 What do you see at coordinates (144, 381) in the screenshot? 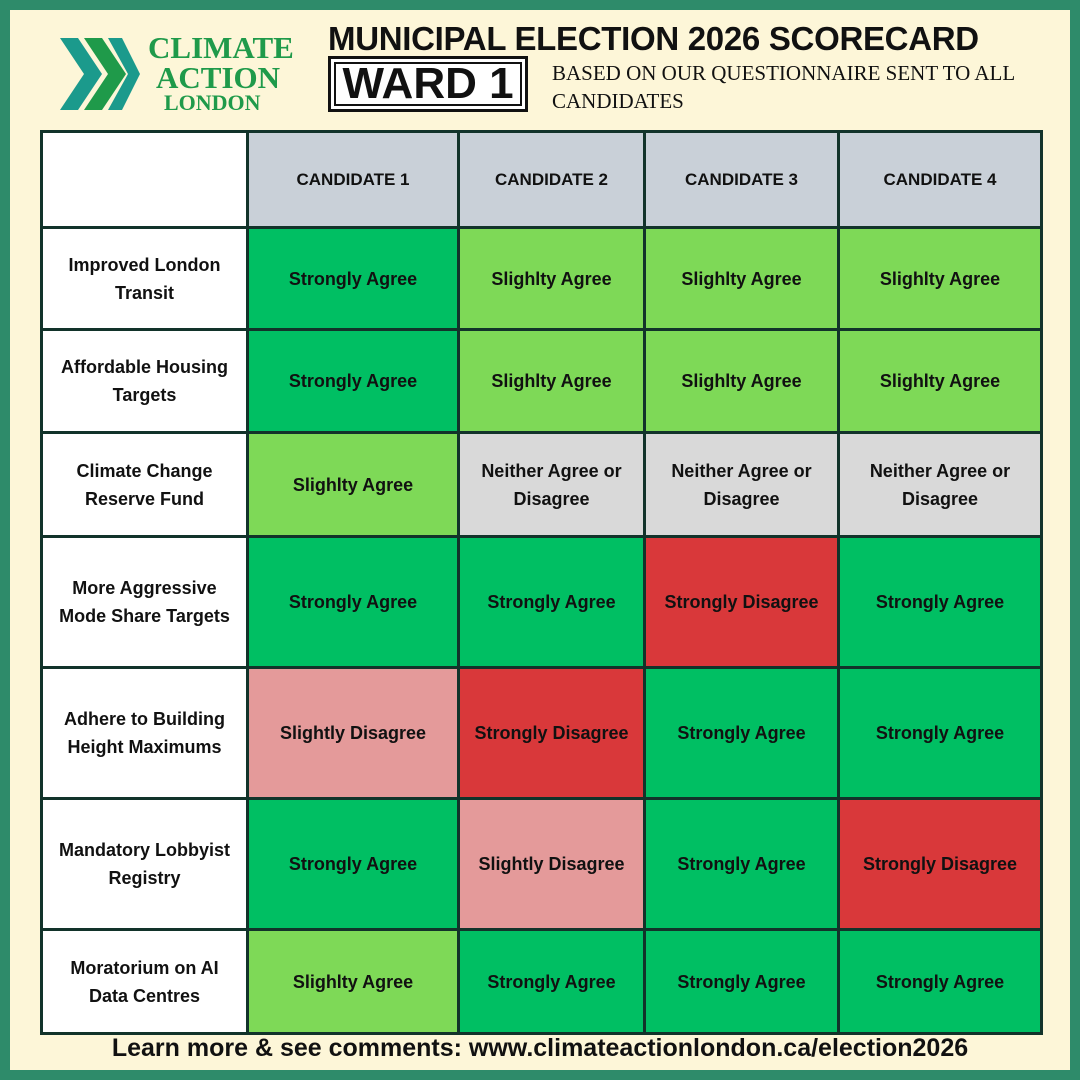
I see `row-label: Affordable Housing Targets` at bounding box center [144, 381].